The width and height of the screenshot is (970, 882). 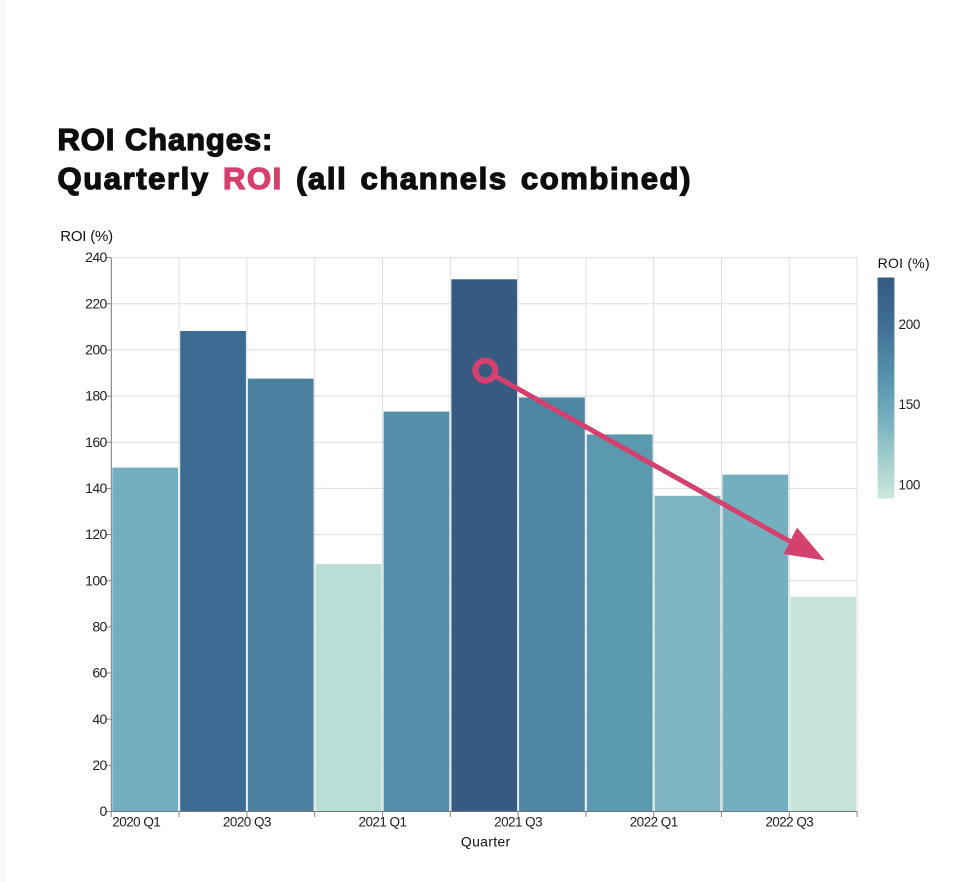 I want to click on svg-text: 2022 Q3, so click(x=789, y=822).